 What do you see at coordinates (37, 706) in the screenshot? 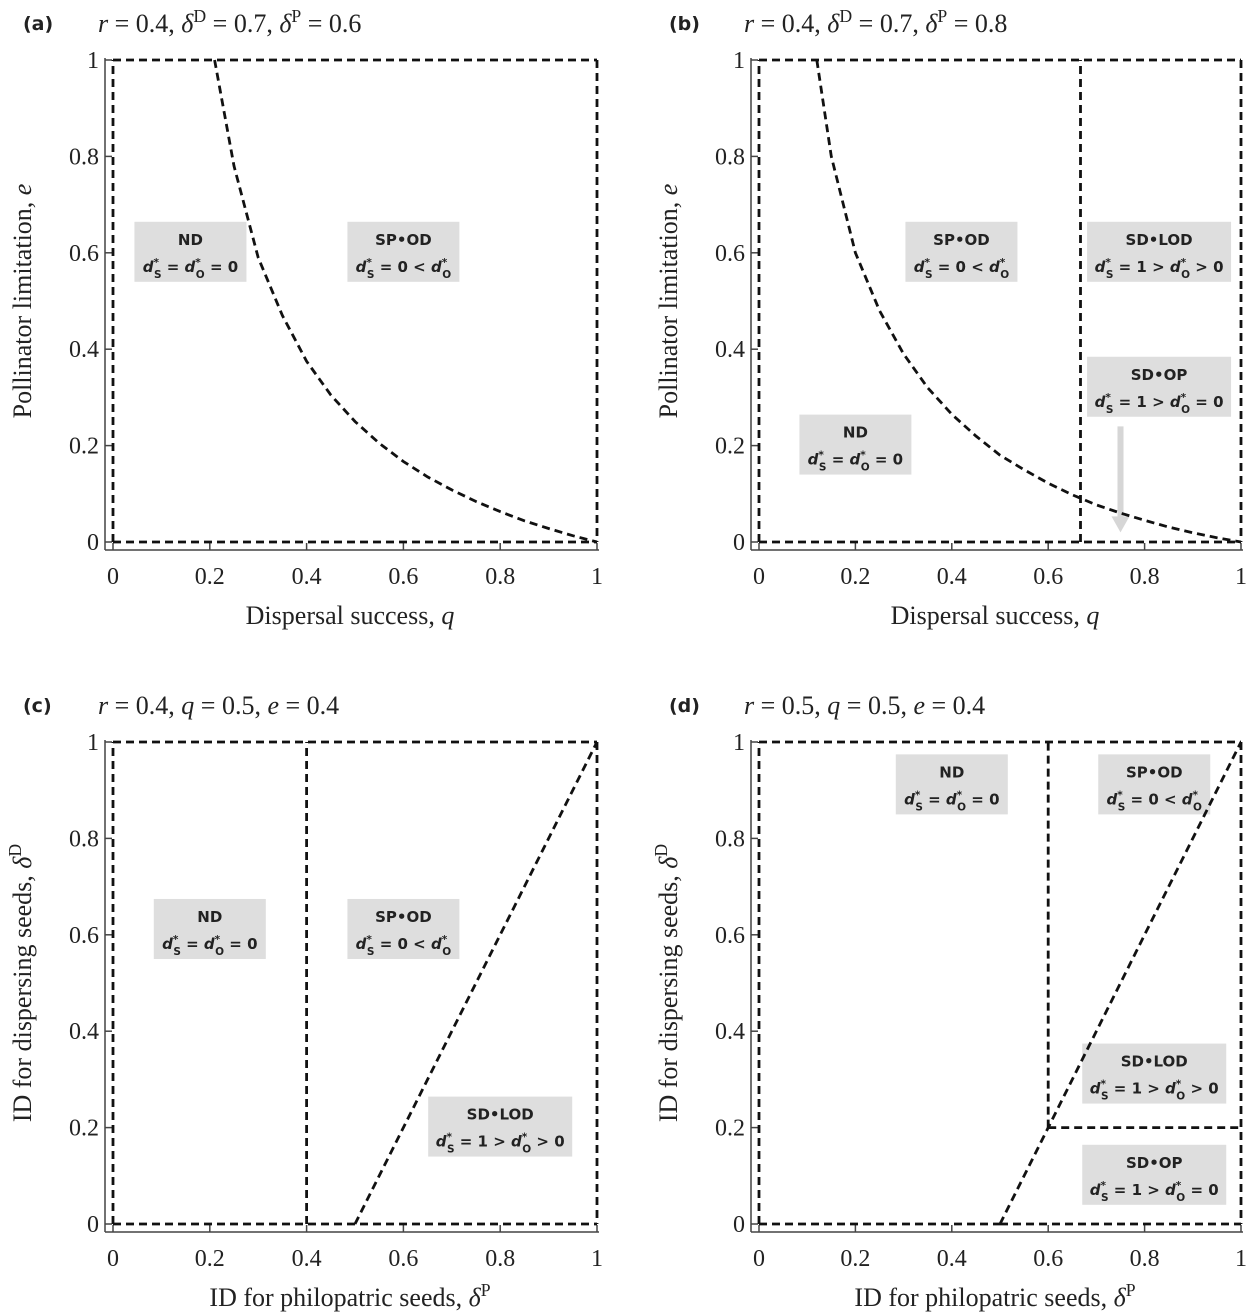
I see `panel-letter: (c)` at bounding box center [37, 706].